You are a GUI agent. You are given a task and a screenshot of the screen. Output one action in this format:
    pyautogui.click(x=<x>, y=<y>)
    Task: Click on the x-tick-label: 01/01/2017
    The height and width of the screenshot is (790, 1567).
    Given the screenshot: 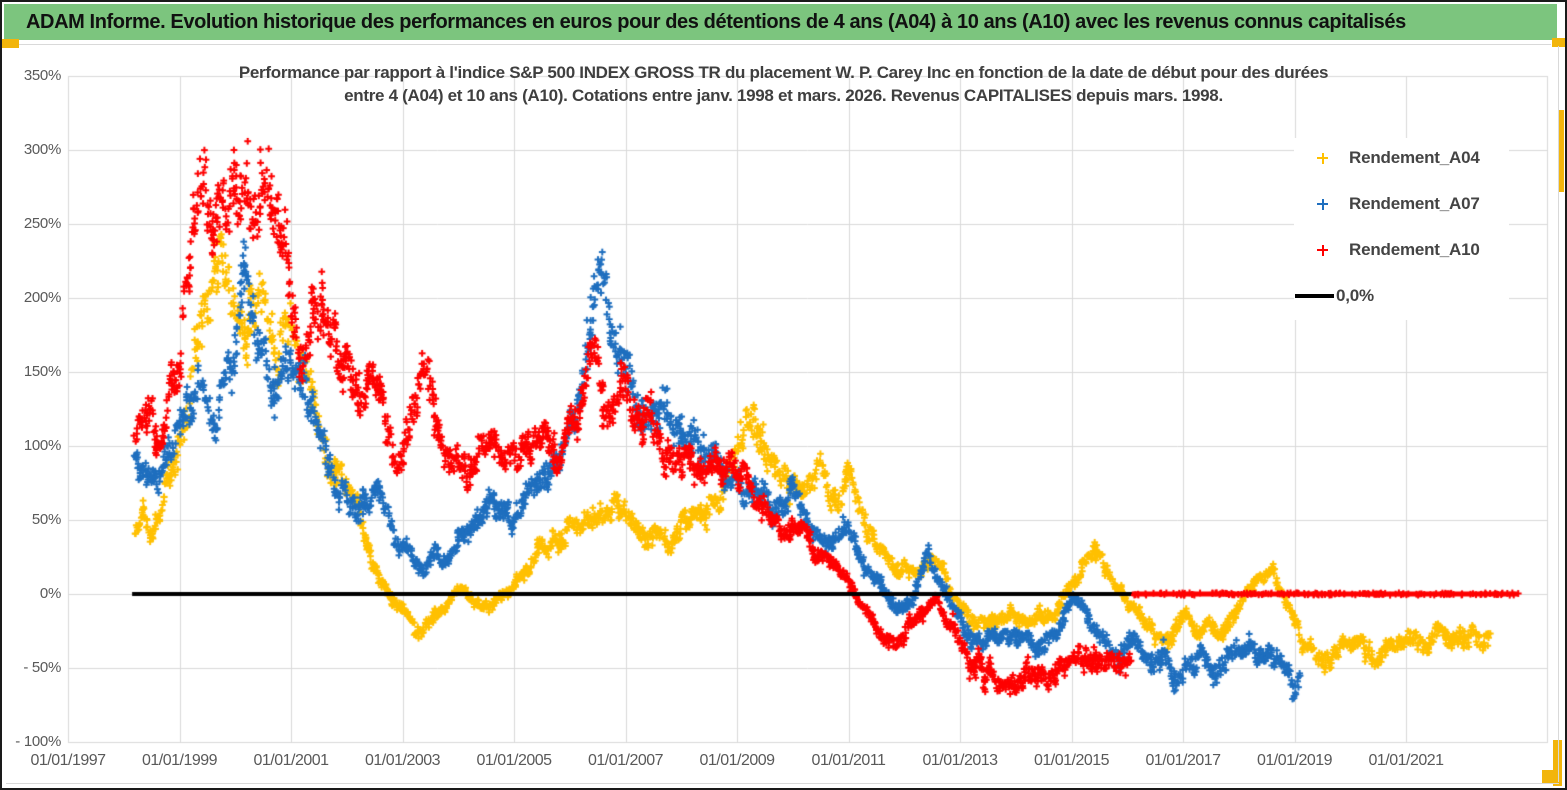 What is the action you would take?
    pyautogui.click(x=1183, y=760)
    